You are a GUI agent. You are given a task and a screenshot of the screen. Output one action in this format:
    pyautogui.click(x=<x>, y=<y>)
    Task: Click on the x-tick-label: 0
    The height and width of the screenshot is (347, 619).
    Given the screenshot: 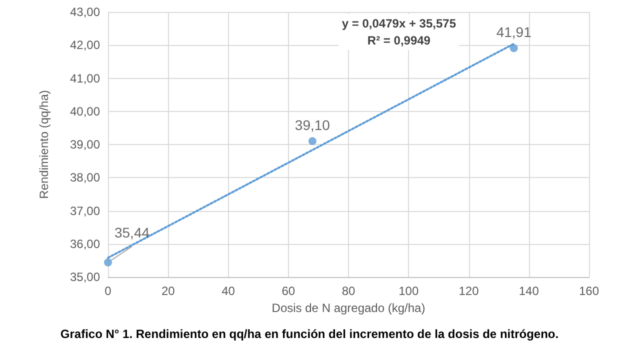 What is the action you would take?
    pyautogui.click(x=108, y=291)
    